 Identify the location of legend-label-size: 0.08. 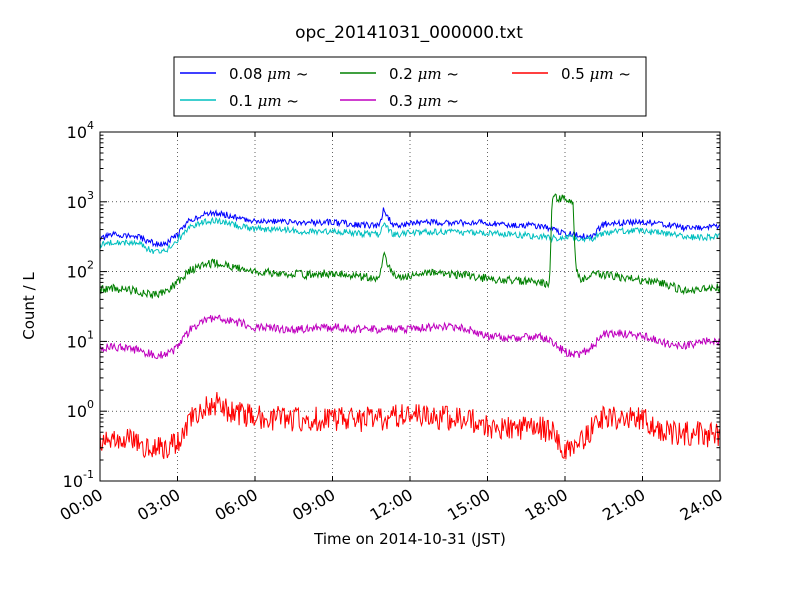
(248, 74).